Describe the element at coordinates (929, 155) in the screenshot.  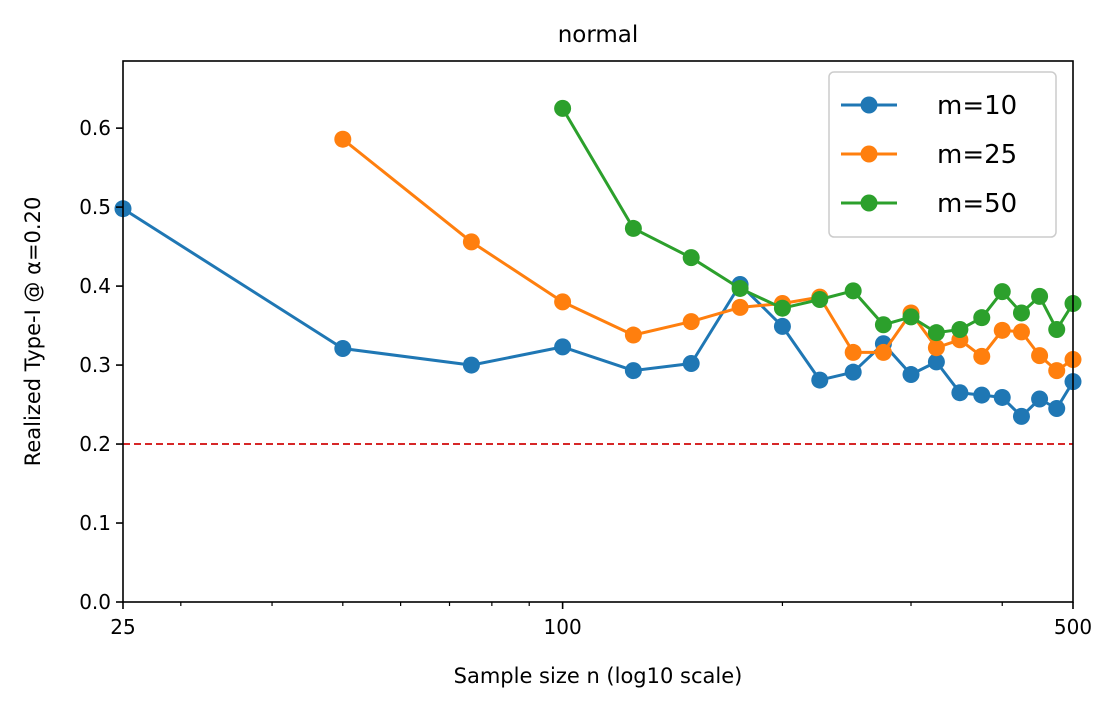
I see `legend-entry-m=25: m=25` at that location.